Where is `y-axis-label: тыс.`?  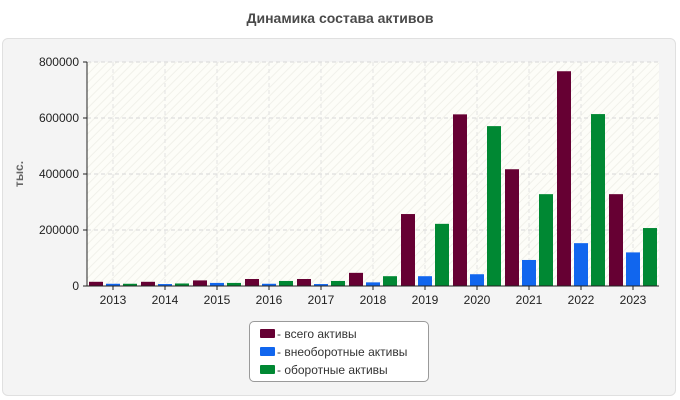
y-axis-label: тыс. is located at coordinates (19, 174).